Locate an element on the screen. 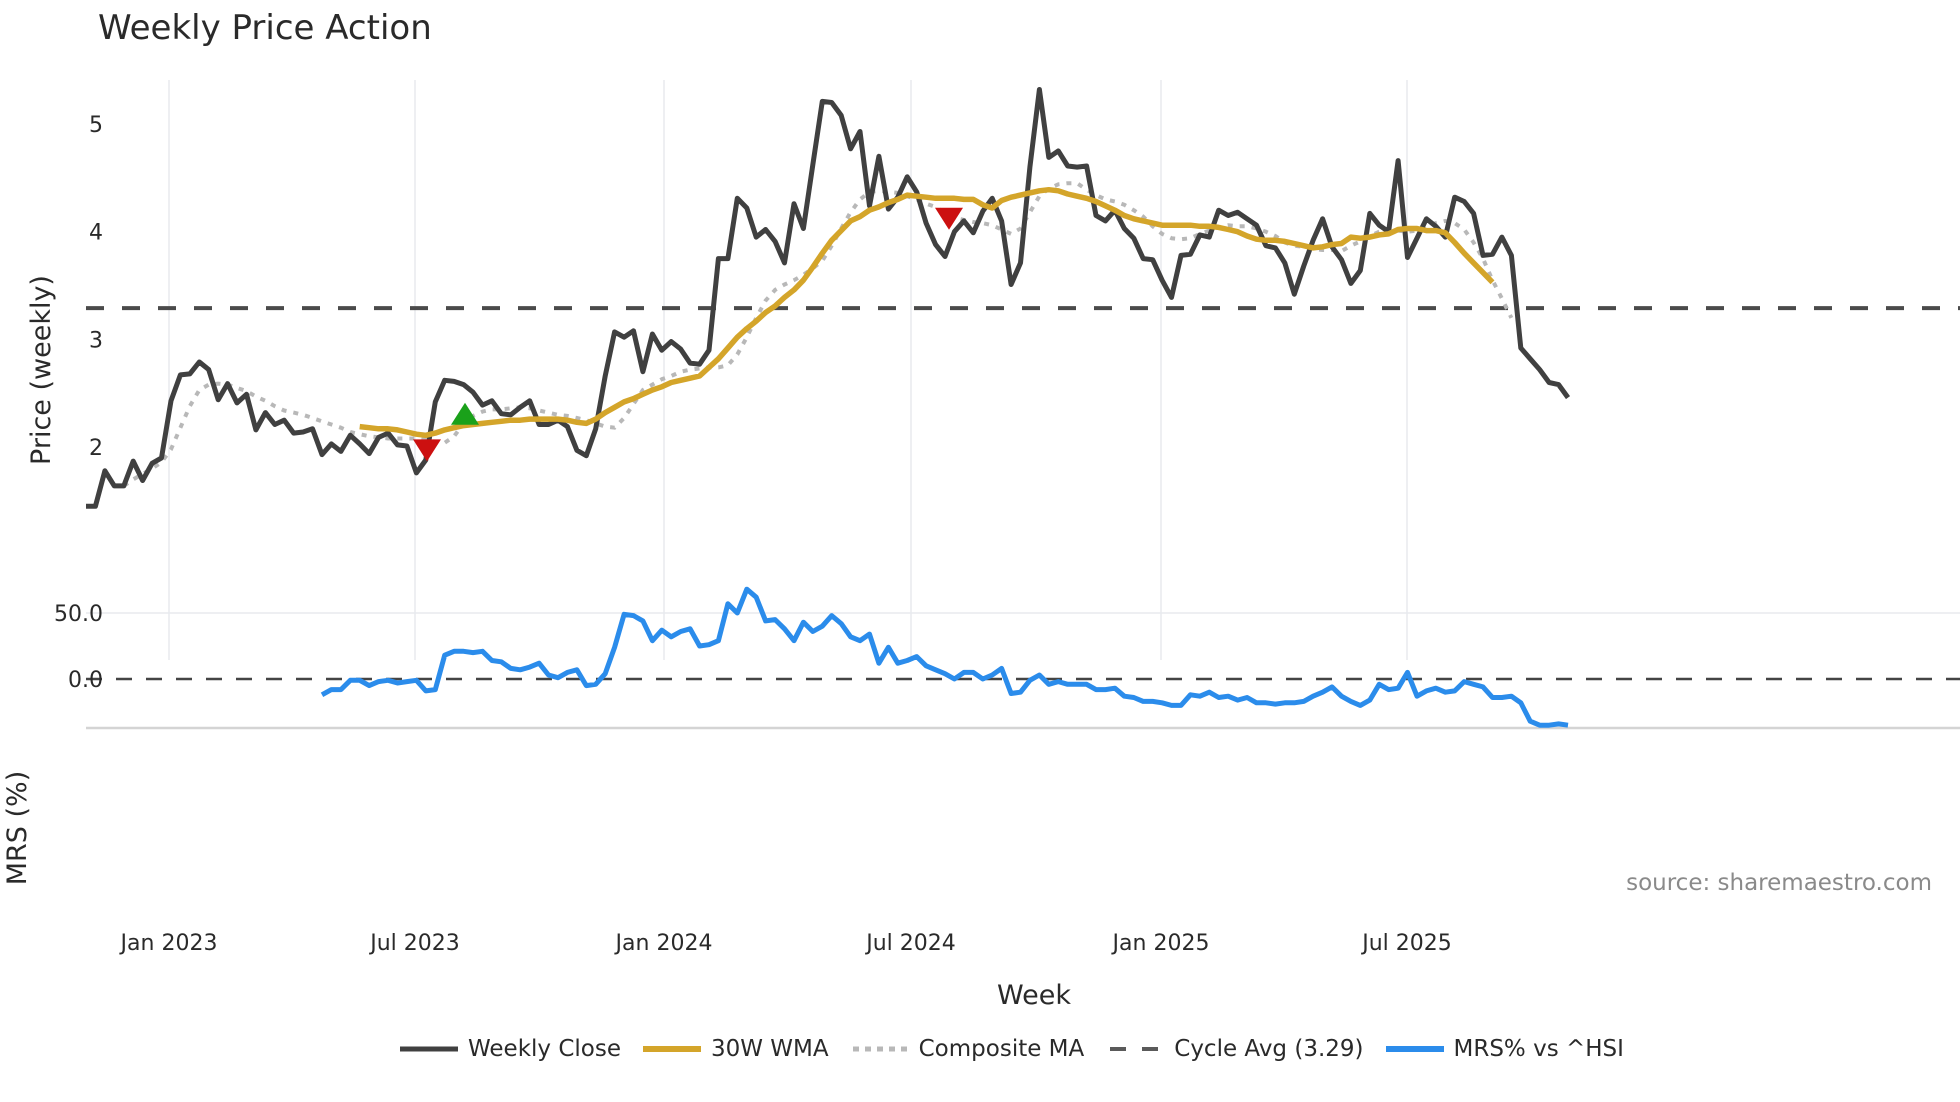 This screenshot has width=1960, height=1102. mrs-y-tick-label: 0.0 is located at coordinates (85, 680).